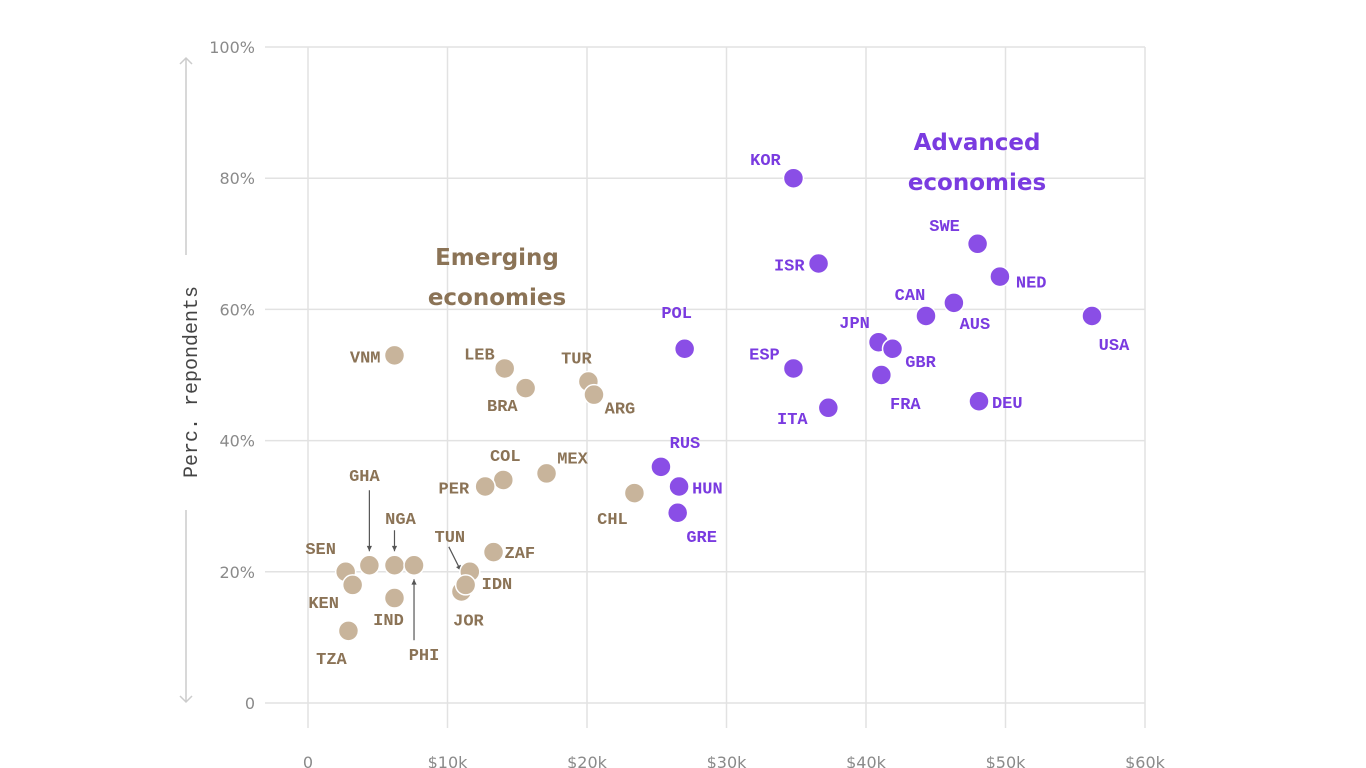 This screenshot has height=768, width=1366. Describe the element at coordinates (237, 309) in the screenshot. I see `y-tick-label: 60%` at that location.